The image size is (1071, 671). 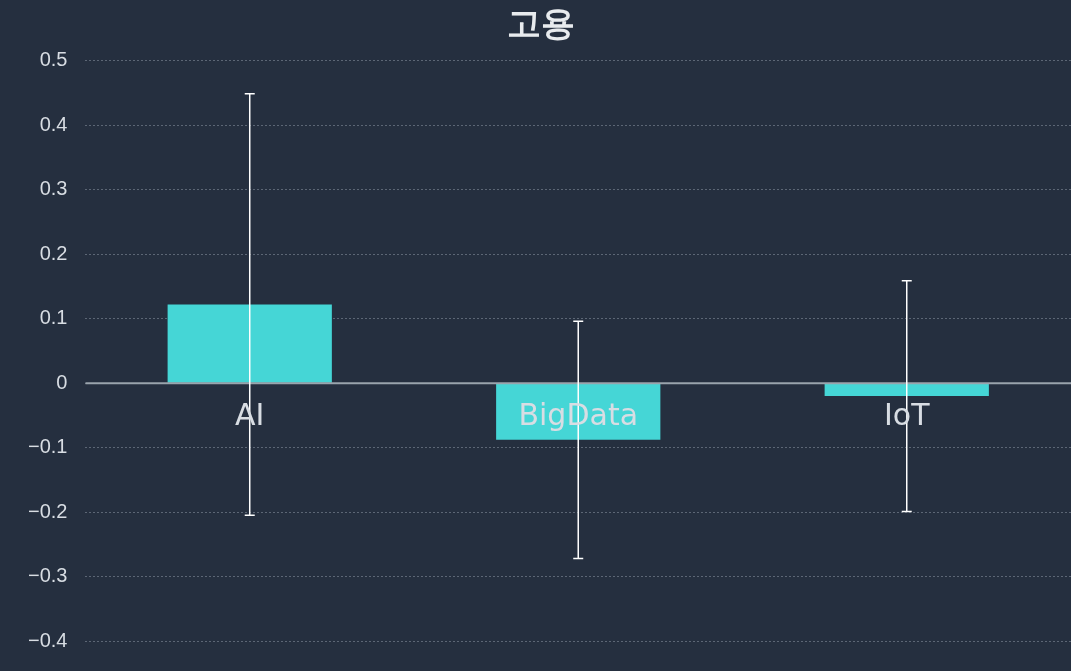 What do you see at coordinates (53, 188) in the screenshot?
I see `y-tick-label: 0.3` at bounding box center [53, 188].